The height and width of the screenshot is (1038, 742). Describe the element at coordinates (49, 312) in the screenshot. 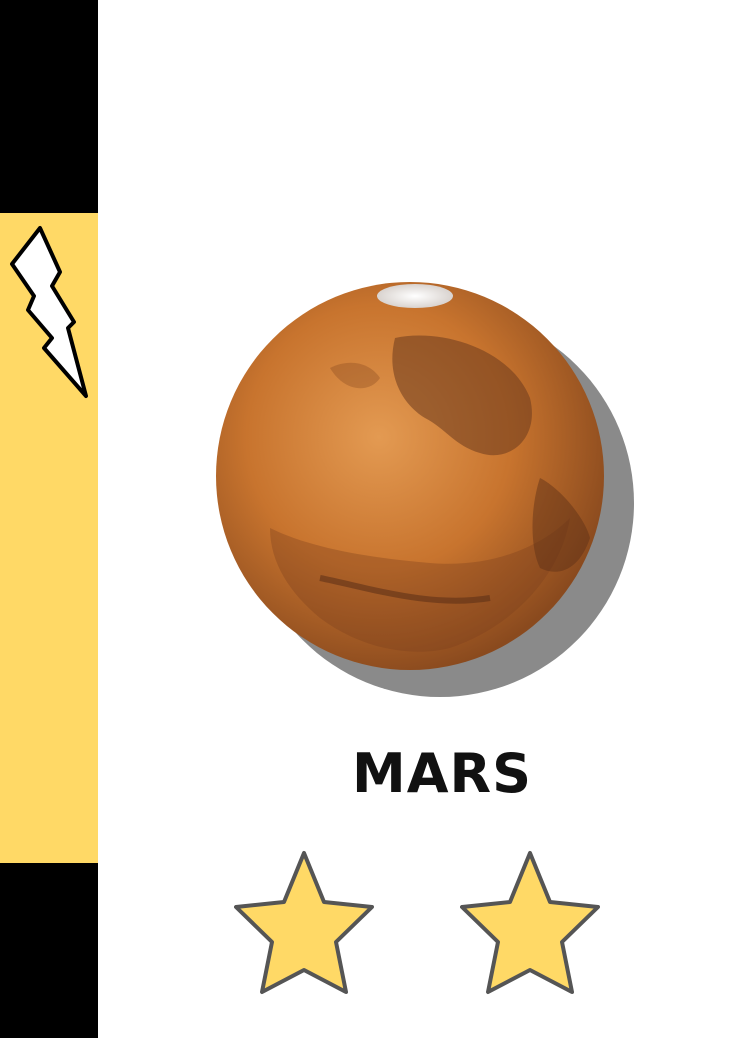

I see `lightning-bolt-icon` at that location.